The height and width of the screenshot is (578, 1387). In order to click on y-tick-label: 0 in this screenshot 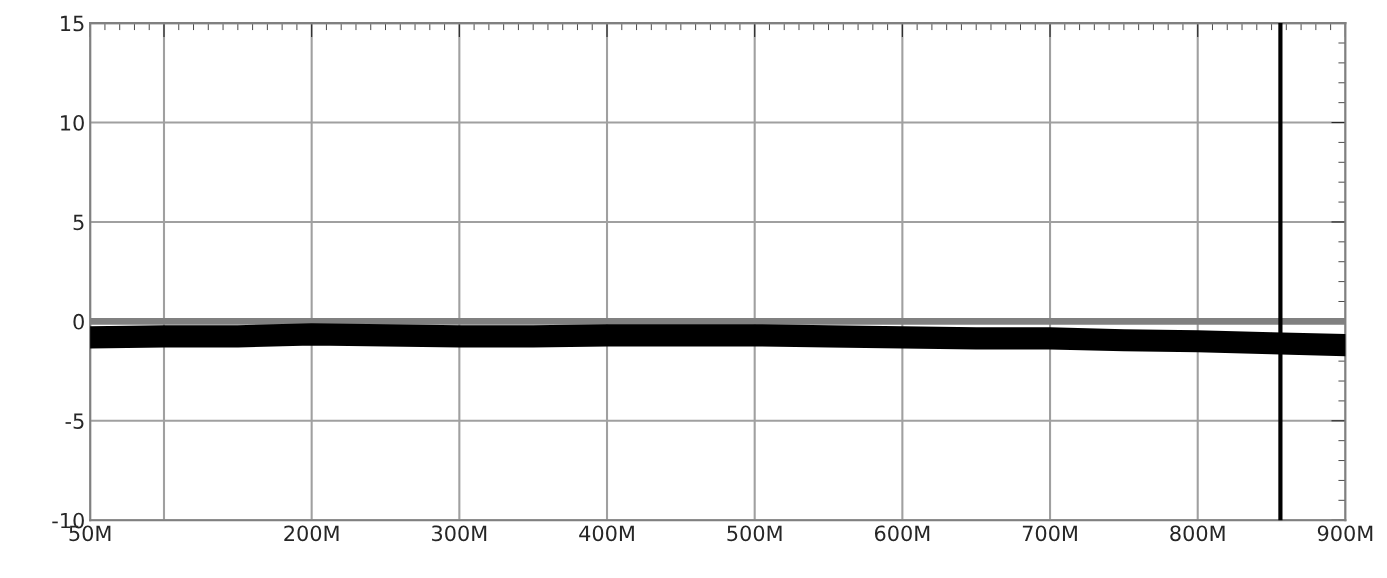, I will do `click(78, 321)`.